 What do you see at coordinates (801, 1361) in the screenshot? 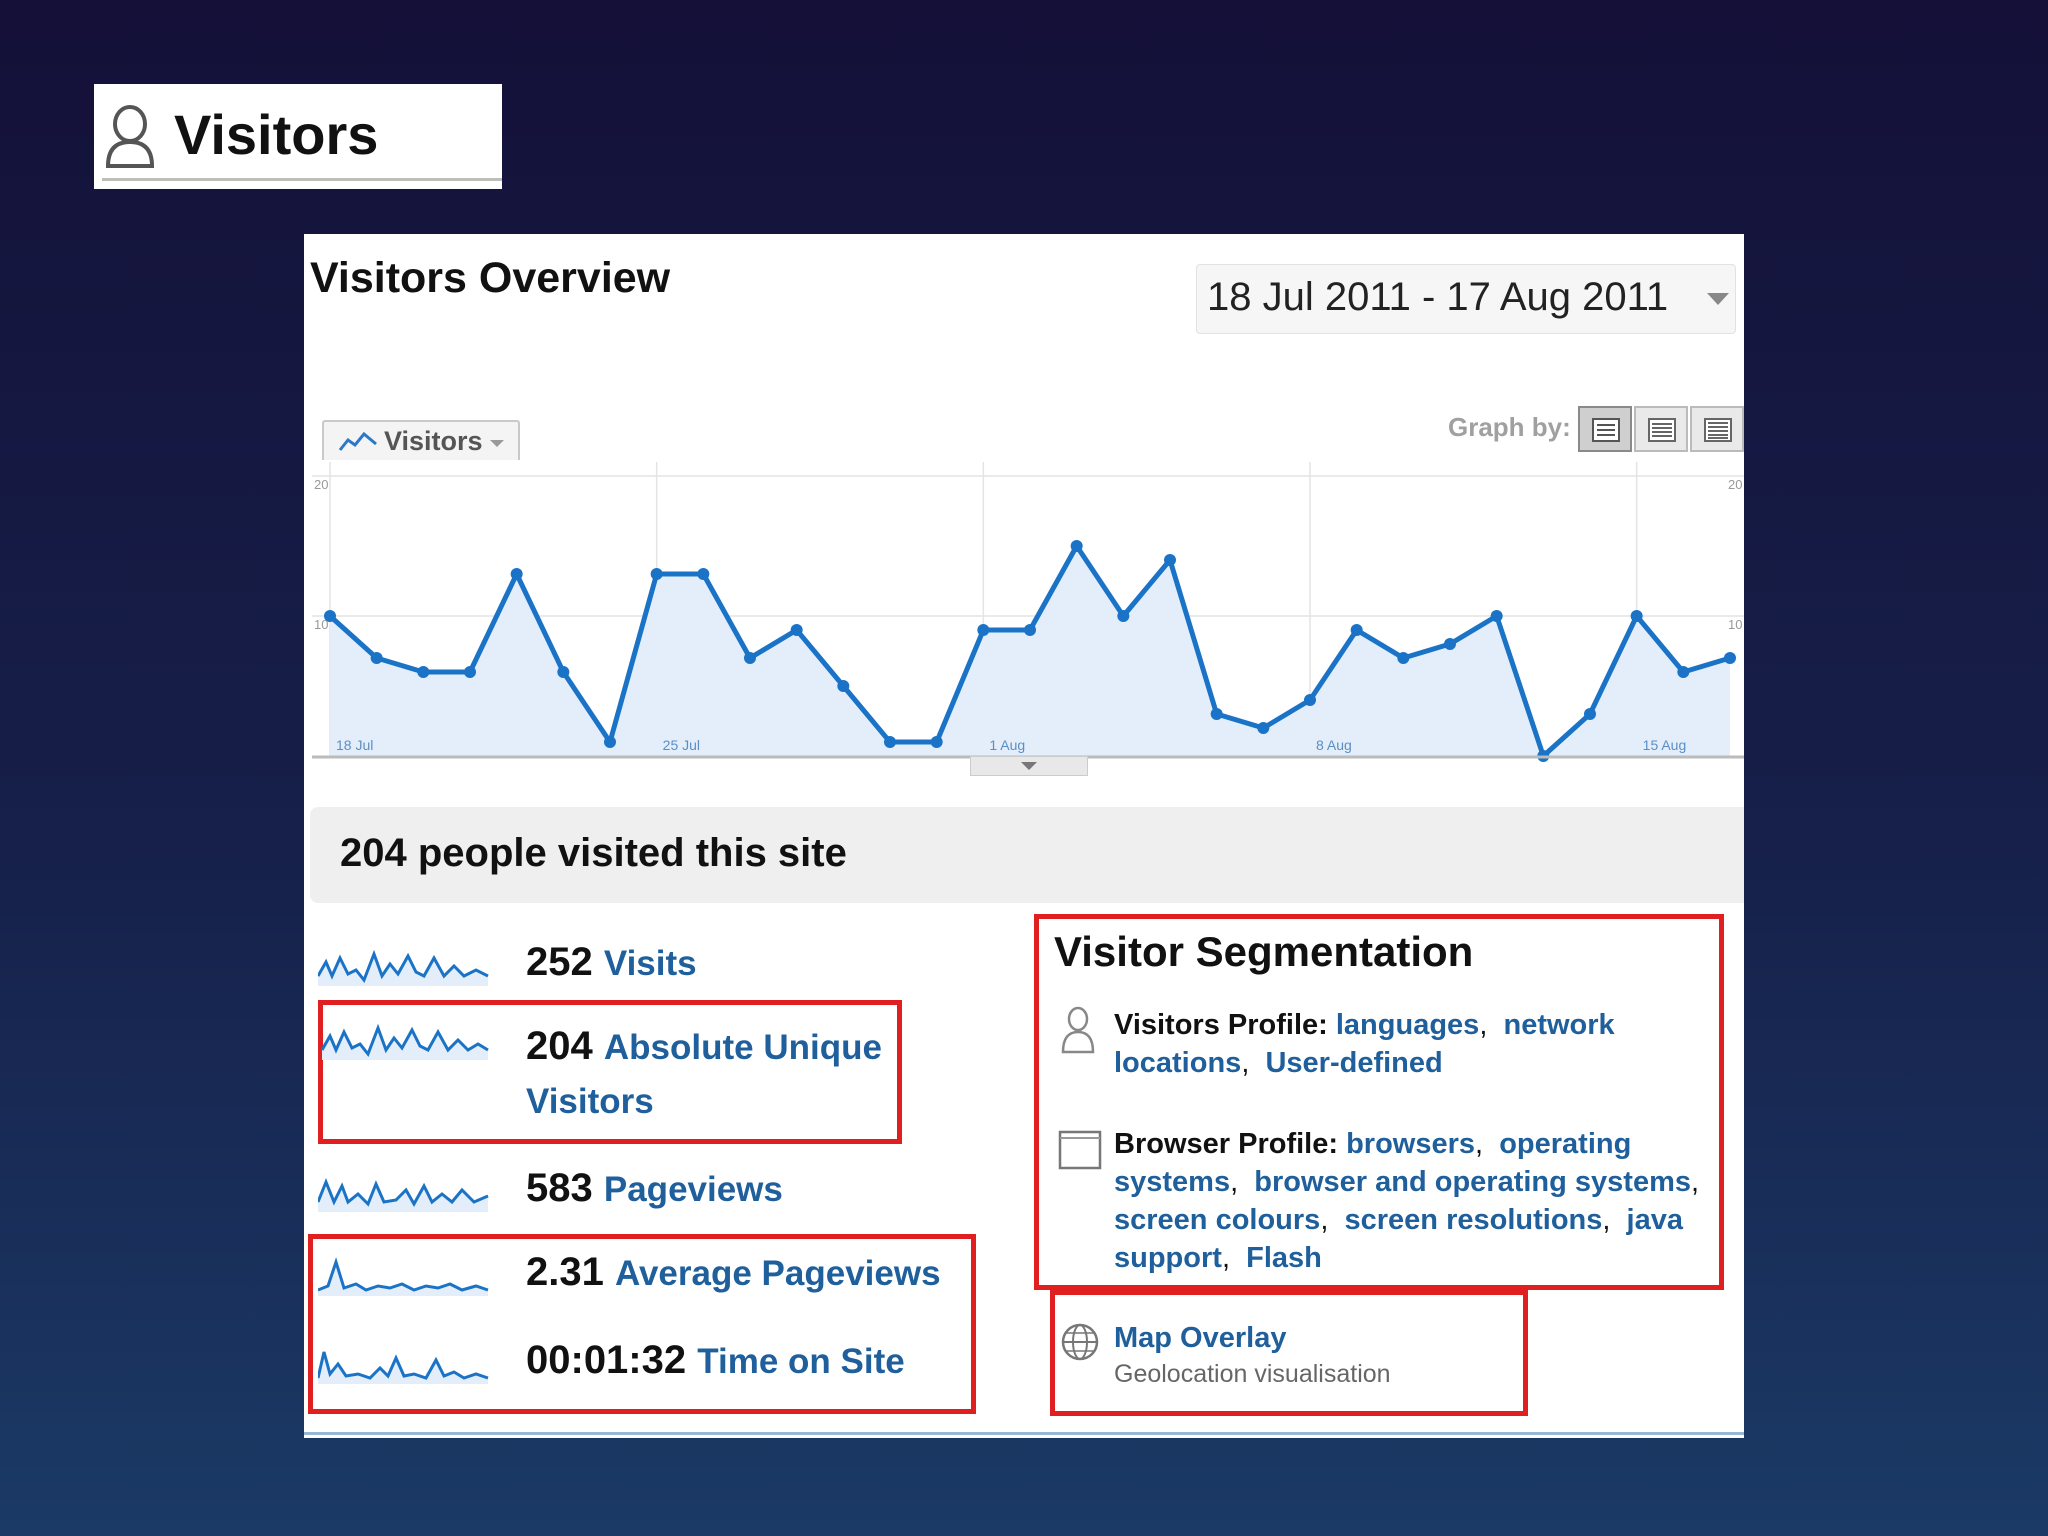
I see `time-on-site-link: Time on Site` at bounding box center [801, 1361].